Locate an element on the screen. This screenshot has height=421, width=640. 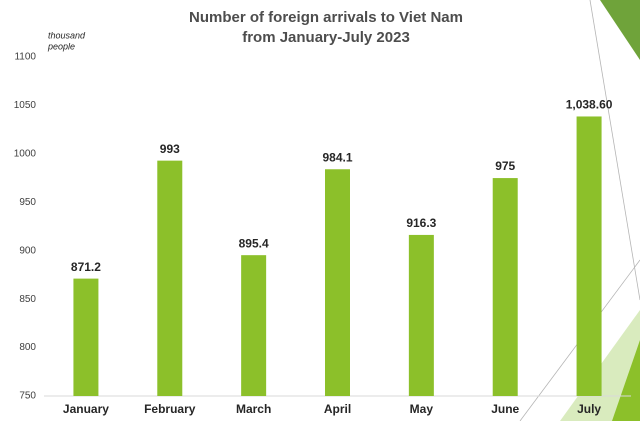
data-label: 993 is located at coordinates (170, 149).